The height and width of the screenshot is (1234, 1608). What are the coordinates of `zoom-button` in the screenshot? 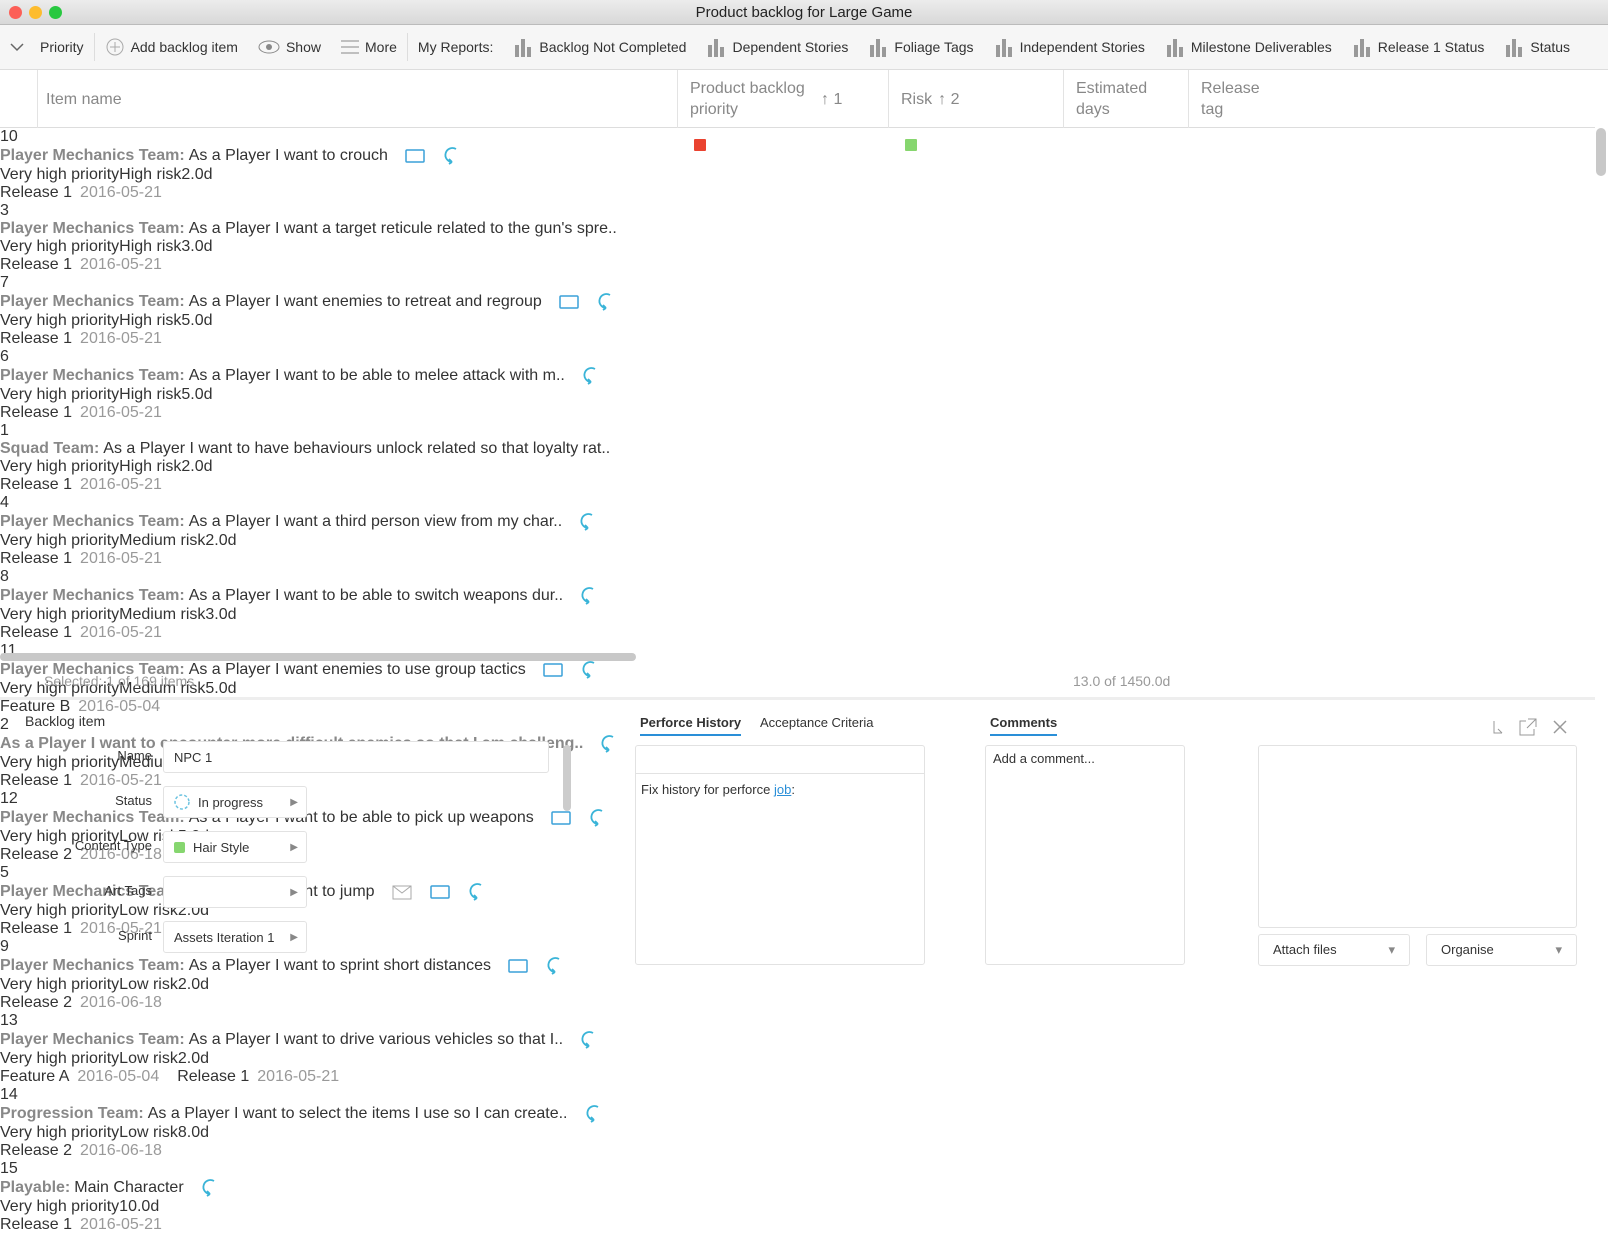 It's located at (55, 12).